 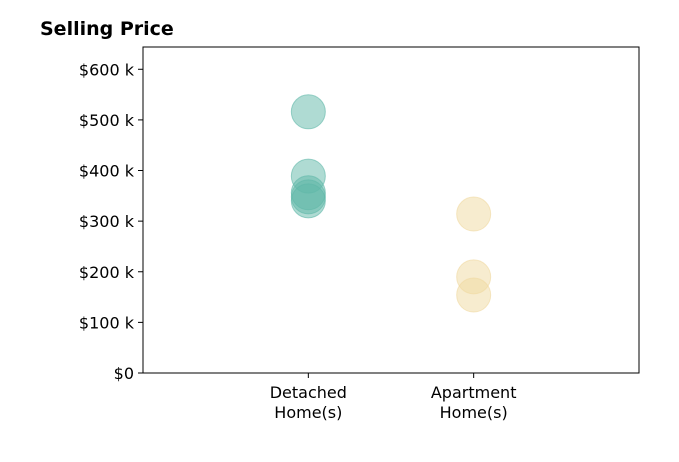 What do you see at coordinates (107, 69) in the screenshot?
I see `y-tick-label: $600 k` at bounding box center [107, 69].